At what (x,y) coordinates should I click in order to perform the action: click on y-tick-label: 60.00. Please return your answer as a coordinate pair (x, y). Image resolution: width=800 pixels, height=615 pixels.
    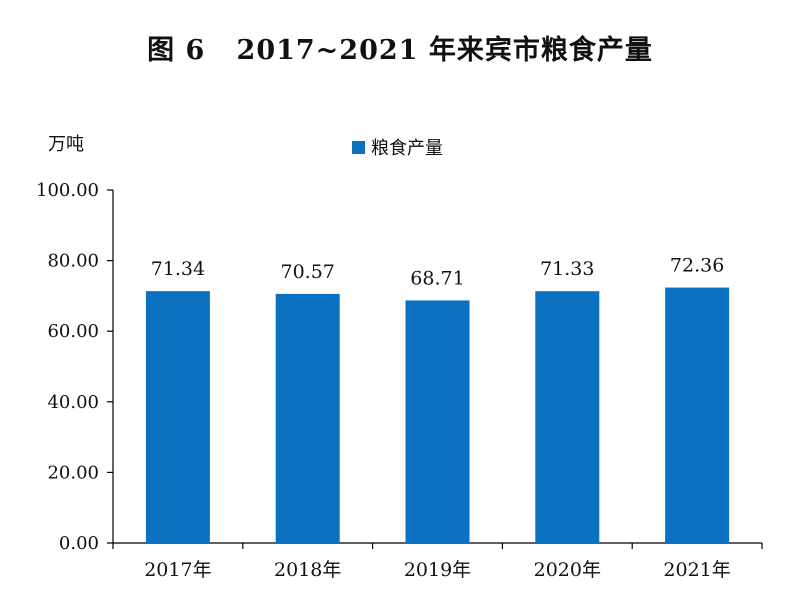
    Looking at the image, I should click on (73, 331).